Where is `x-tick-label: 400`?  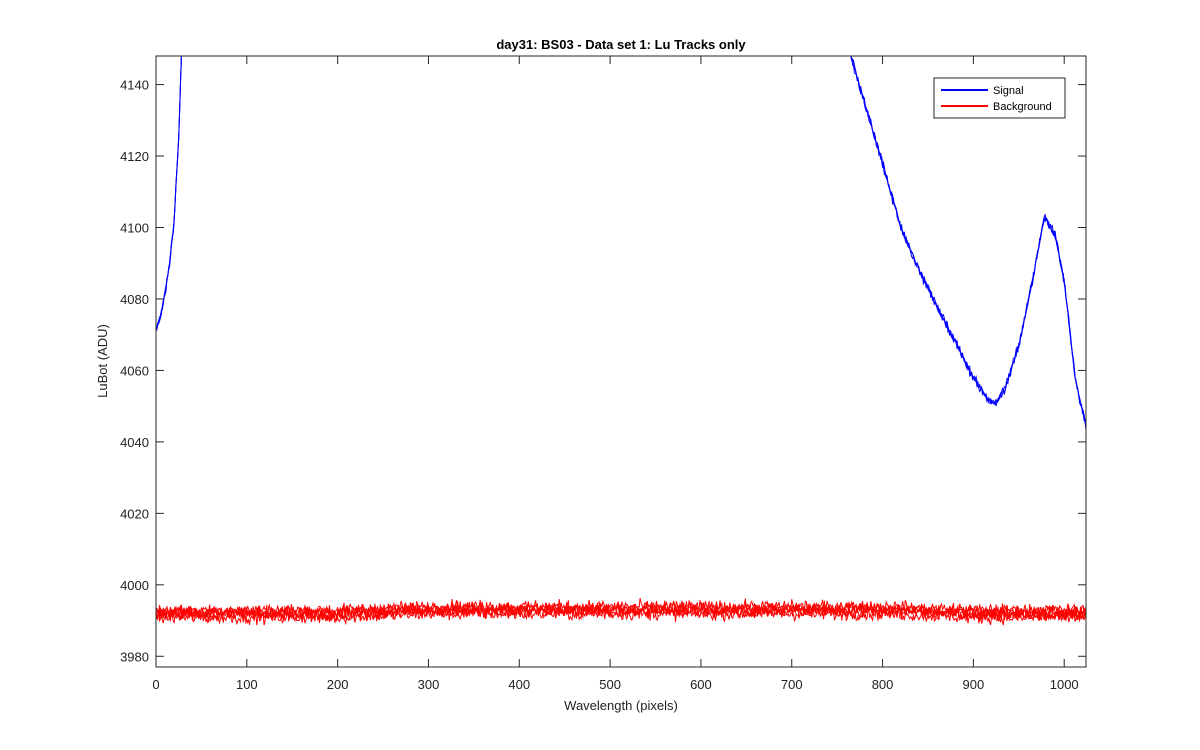 x-tick-label: 400 is located at coordinates (519, 684).